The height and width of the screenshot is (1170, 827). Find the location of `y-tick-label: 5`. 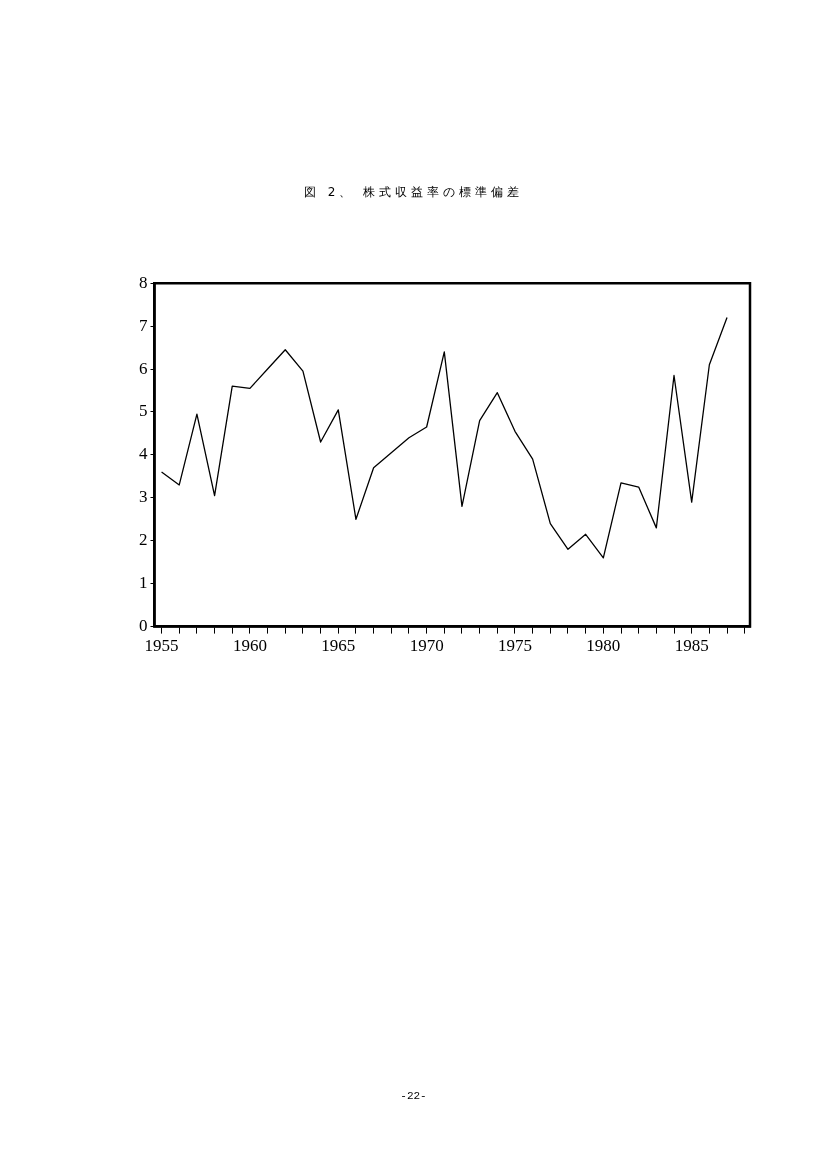

y-tick-label: 5 is located at coordinates (143, 411).